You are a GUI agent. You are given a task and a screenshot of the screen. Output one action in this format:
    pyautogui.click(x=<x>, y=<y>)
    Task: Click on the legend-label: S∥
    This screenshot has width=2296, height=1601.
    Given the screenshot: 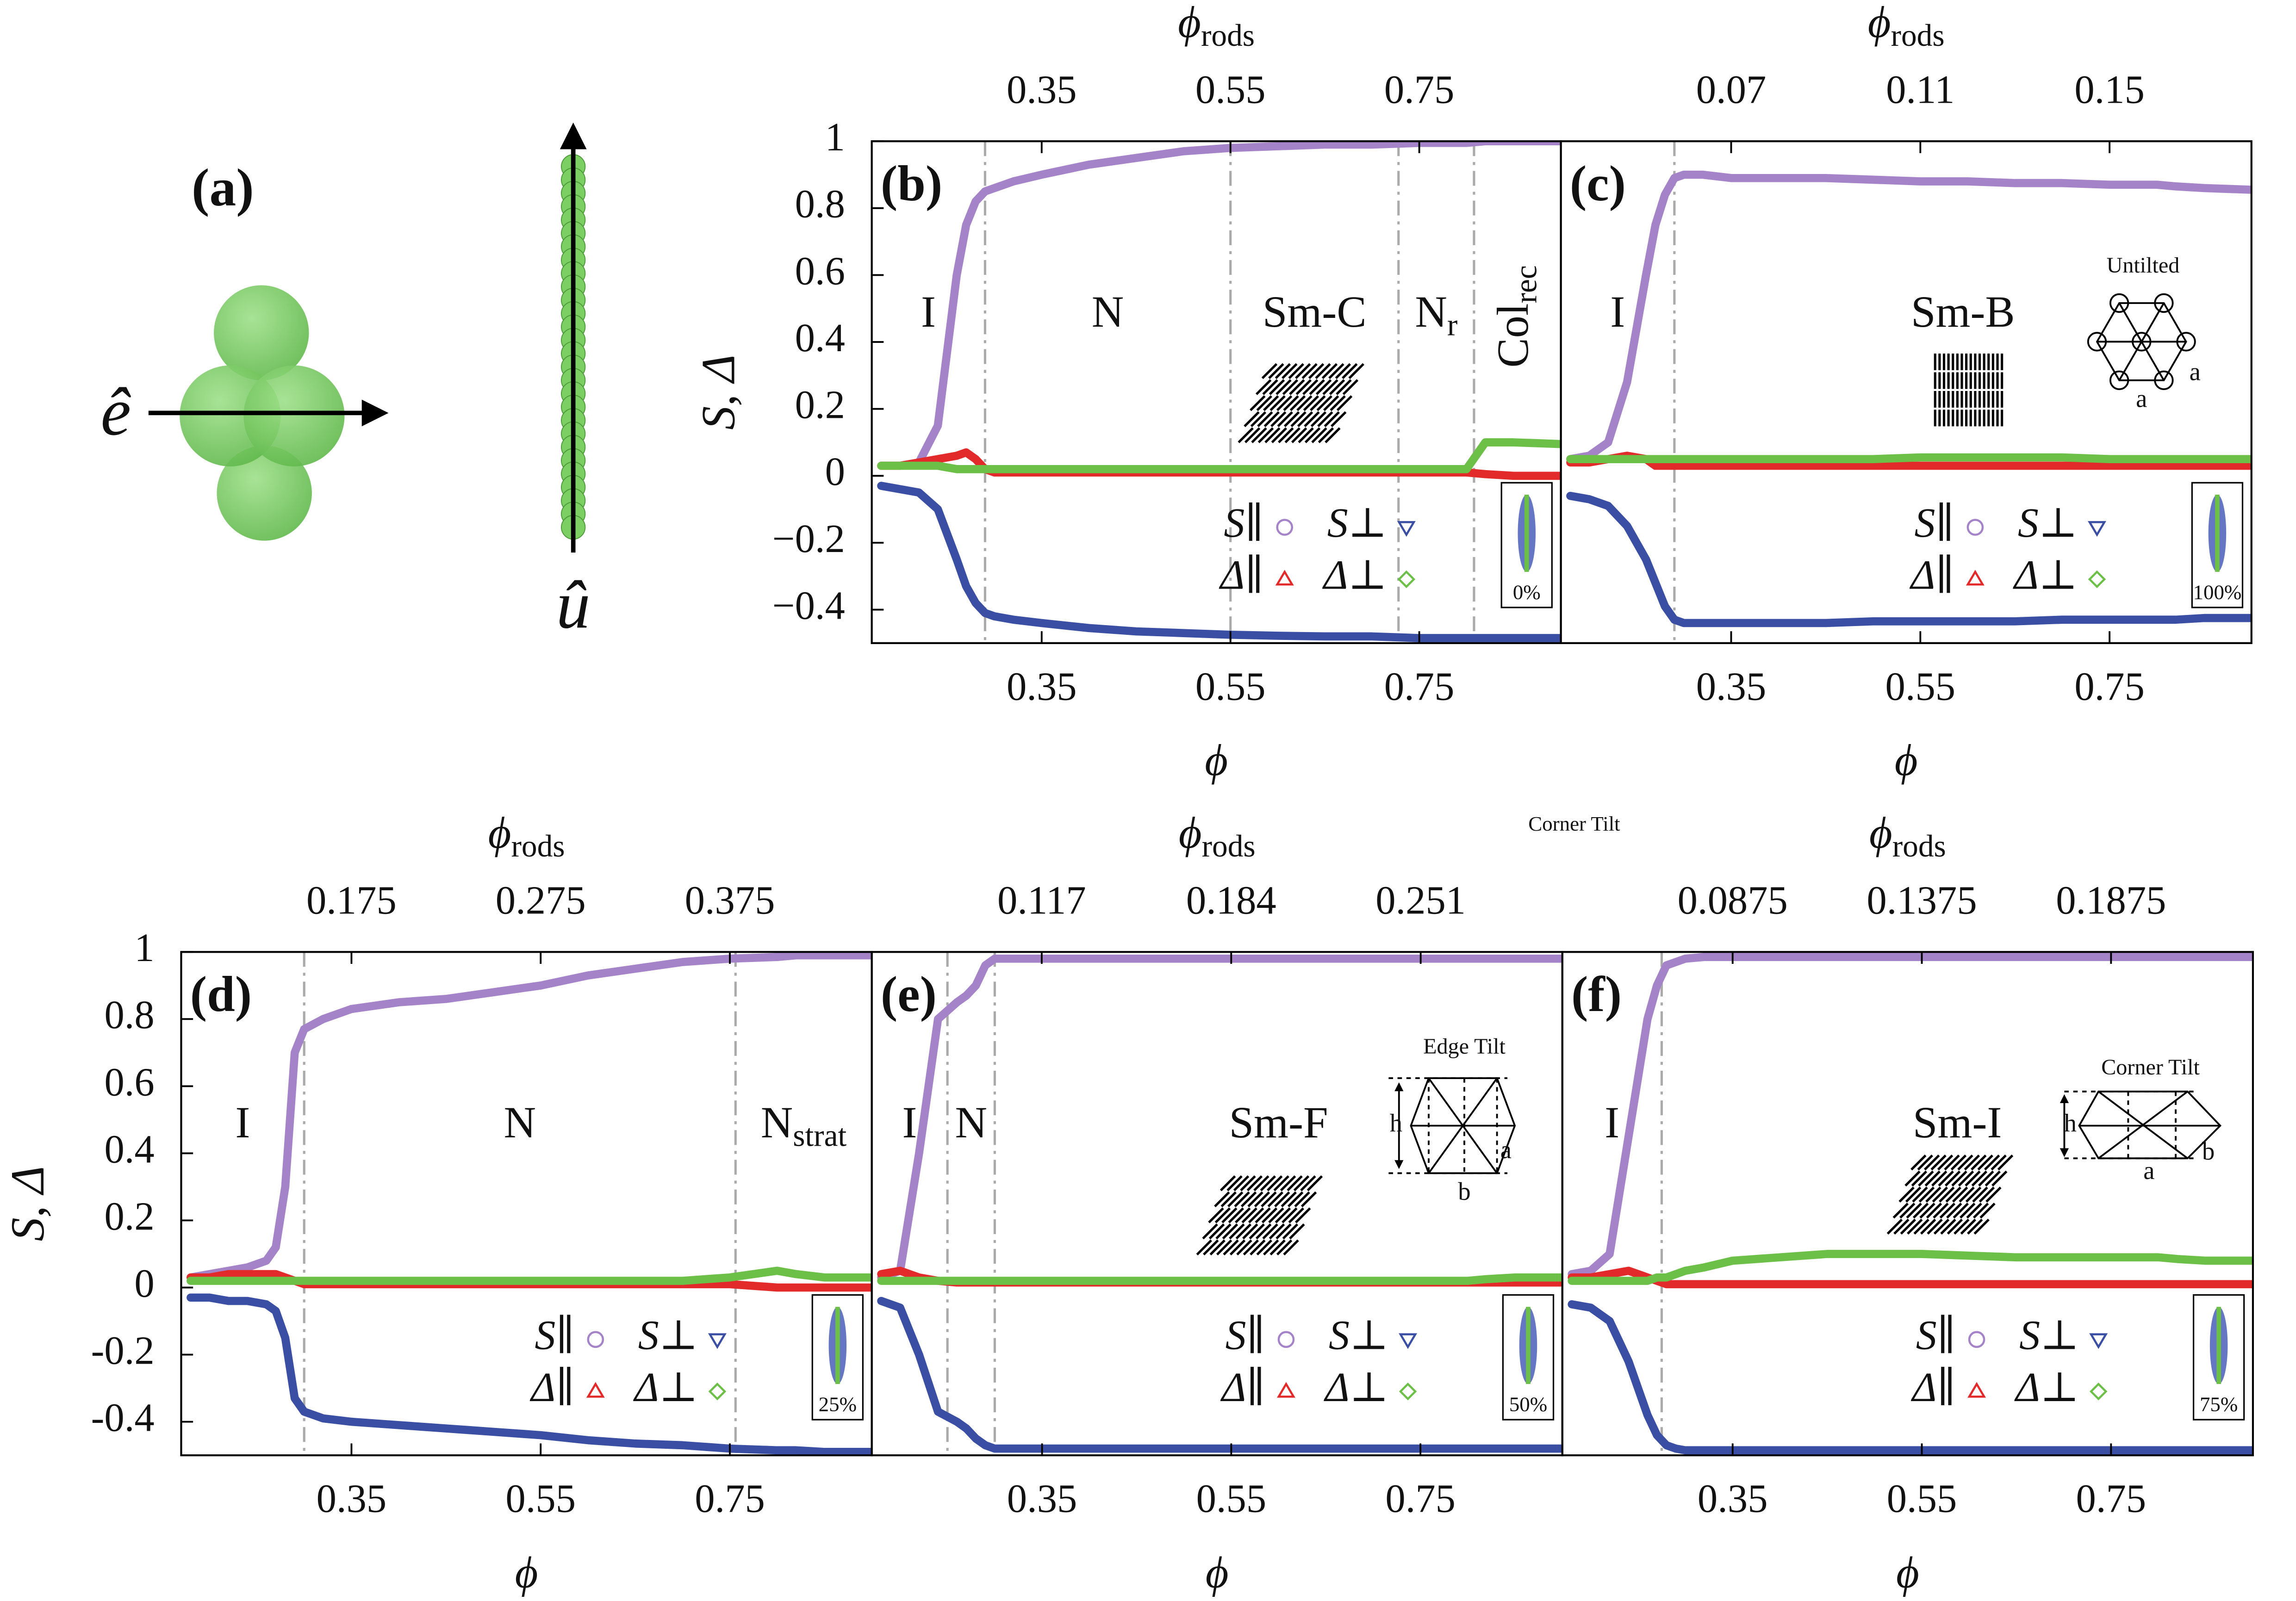 What is the action you would take?
    pyautogui.click(x=1934, y=523)
    